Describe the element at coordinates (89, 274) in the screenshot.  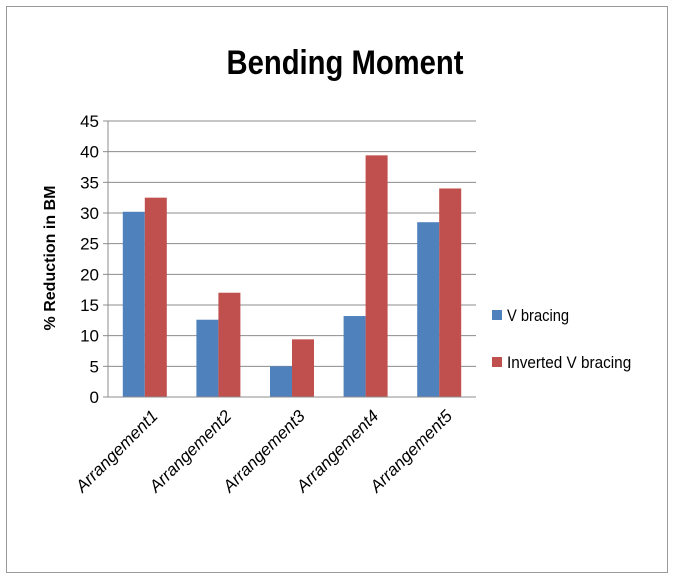
I see `y-tick-label: 20` at that location.